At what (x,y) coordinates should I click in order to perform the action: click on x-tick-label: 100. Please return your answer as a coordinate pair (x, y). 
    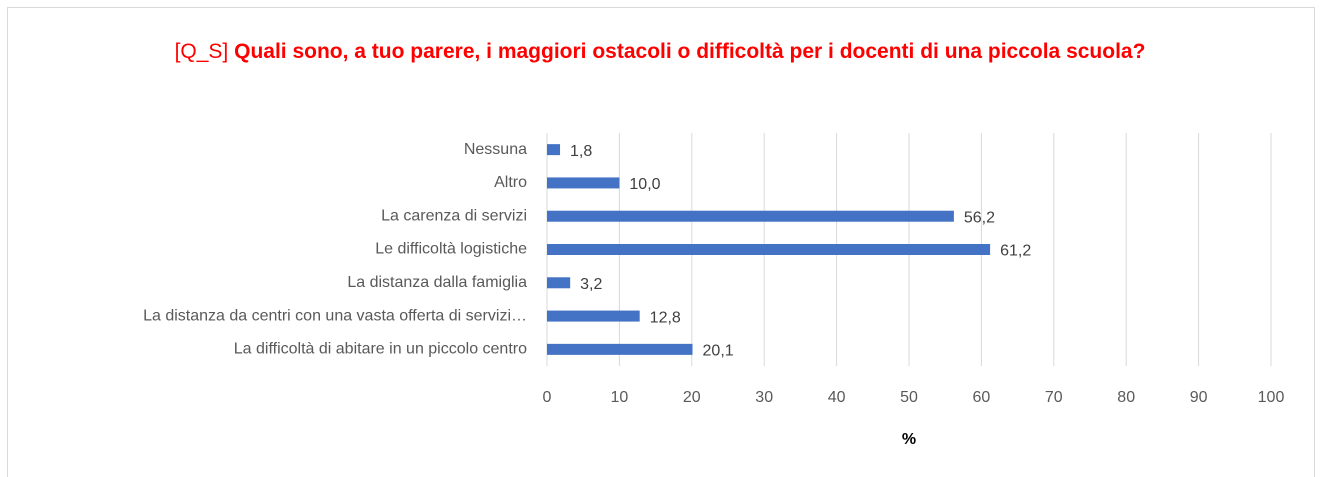
    Looking at the image, I should click on (1271, 397).